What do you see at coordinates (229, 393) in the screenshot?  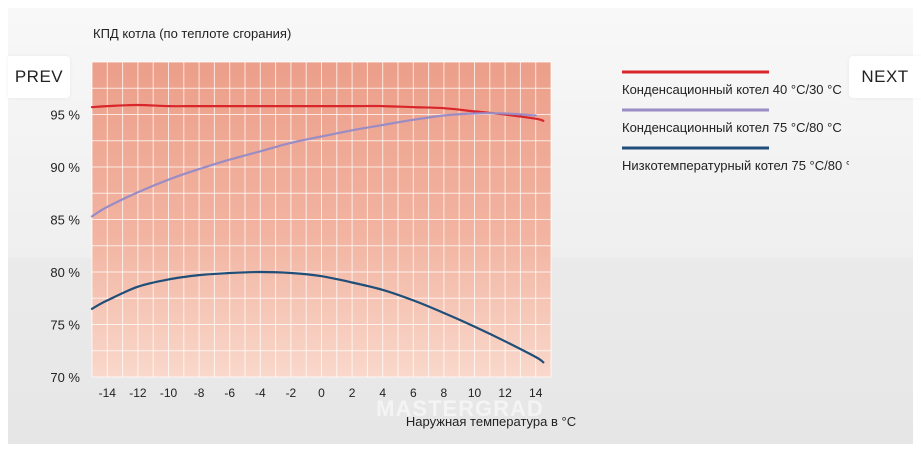 I see `x-tick-label: -6` at bounding box center [229, 393].